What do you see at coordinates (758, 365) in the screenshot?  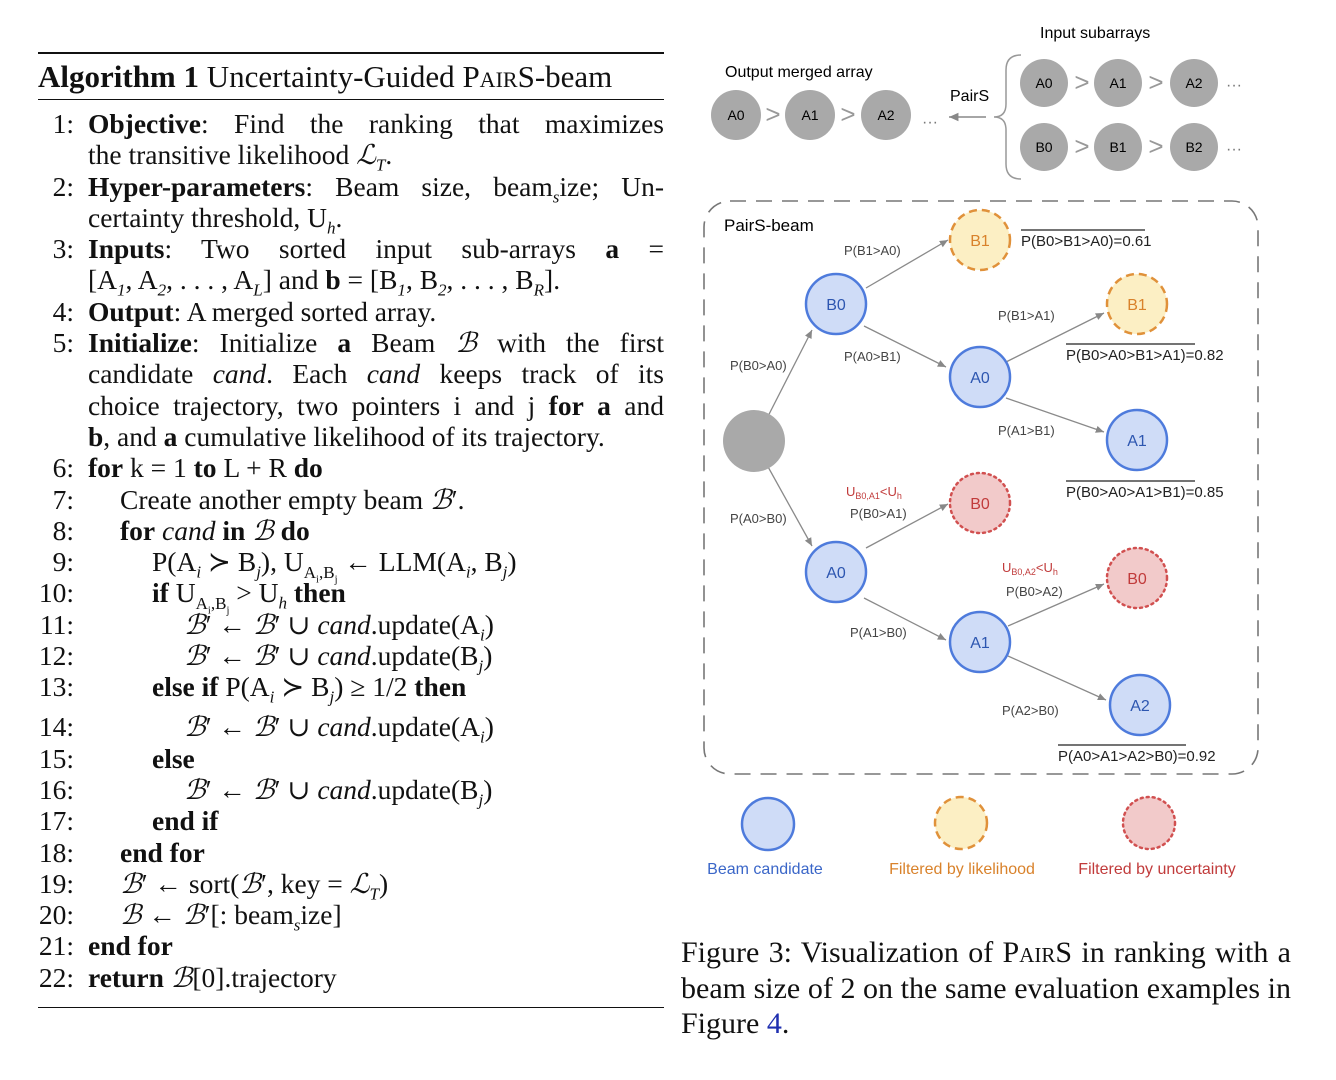 I see `edge-label-root-b0: P(B0>A0)` at bounding box center [758, 365].